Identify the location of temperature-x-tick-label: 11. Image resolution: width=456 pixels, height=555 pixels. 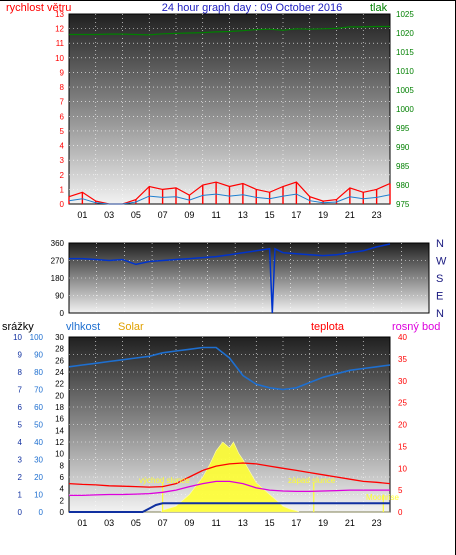
(215, 523).